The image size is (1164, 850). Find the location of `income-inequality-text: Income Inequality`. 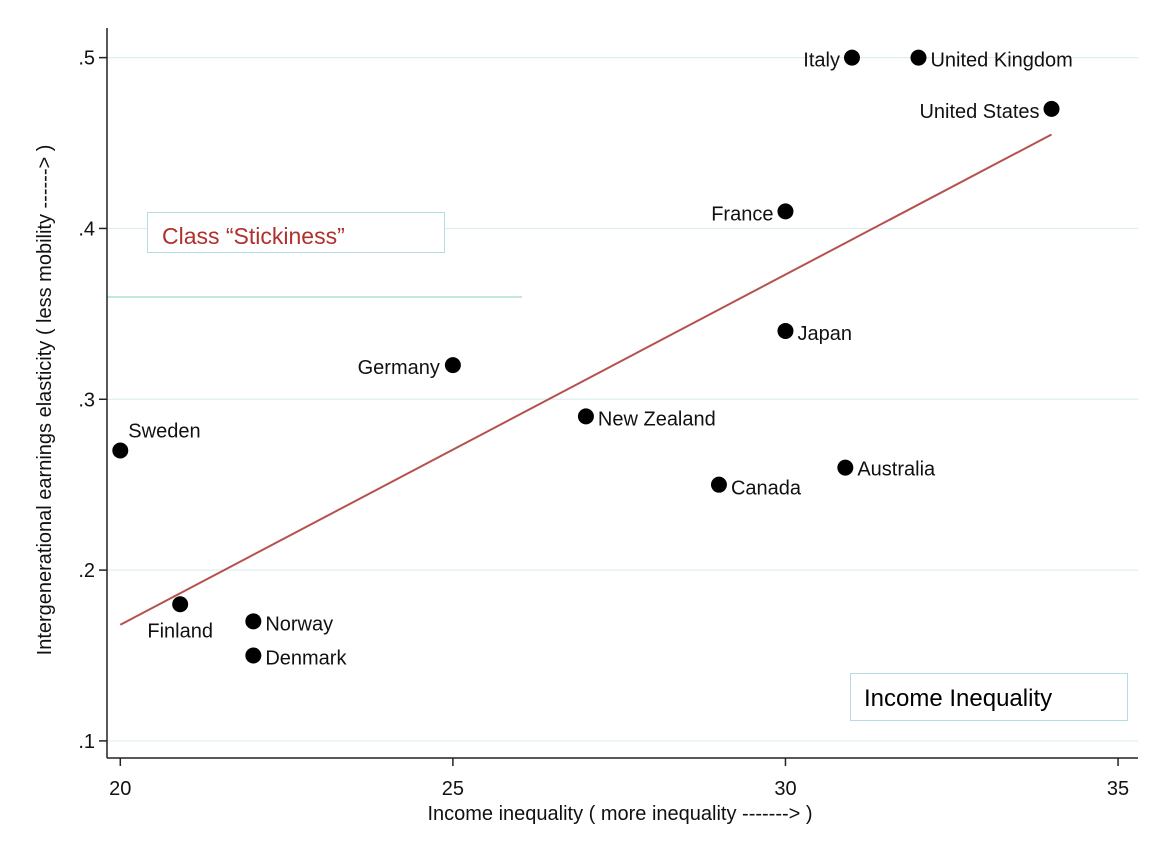

income-inequality-text: Income Inequality is located at coordinates (958, 698).